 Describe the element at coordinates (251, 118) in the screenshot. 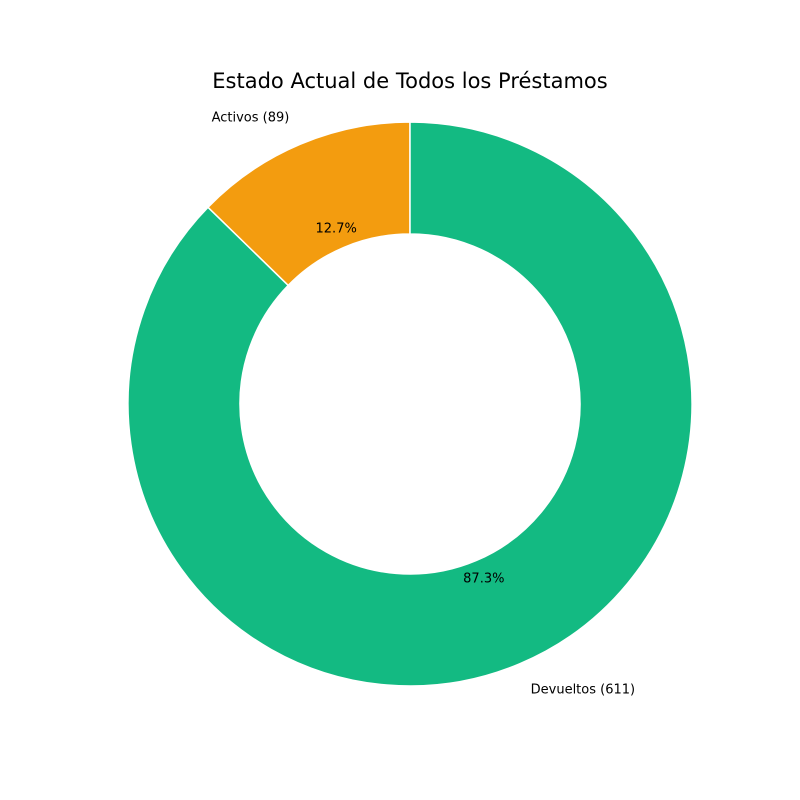

I see `slice-label-0: Activos (89)` at that location.